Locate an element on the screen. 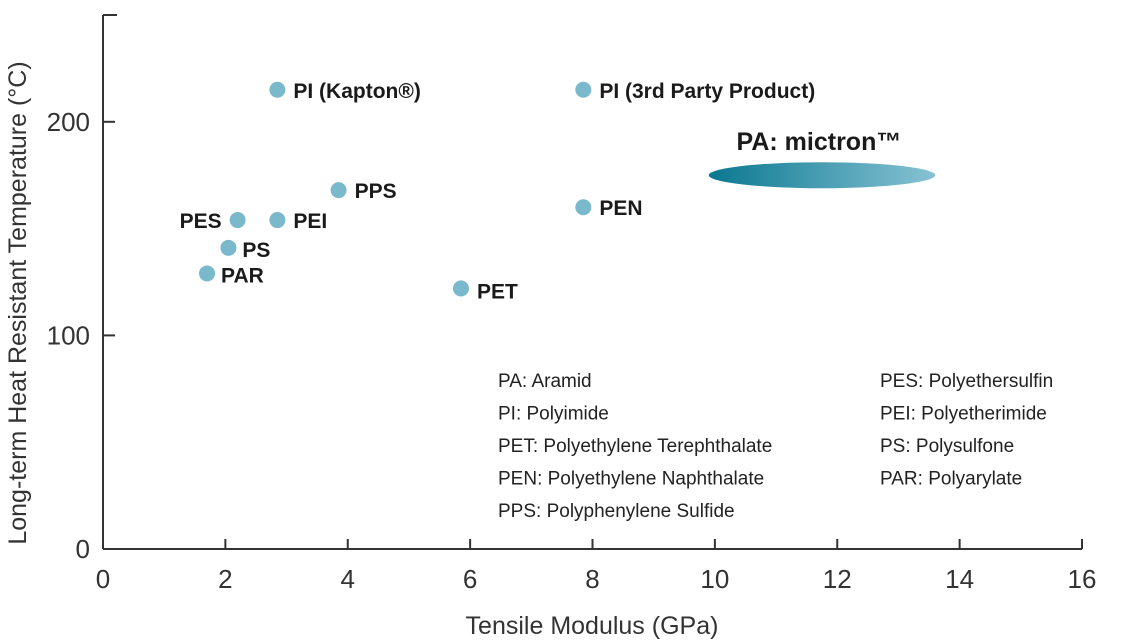 The image size is (1121, 640). annotation-right: PES: Polyethersulfin is located at coordinates (966, 381).